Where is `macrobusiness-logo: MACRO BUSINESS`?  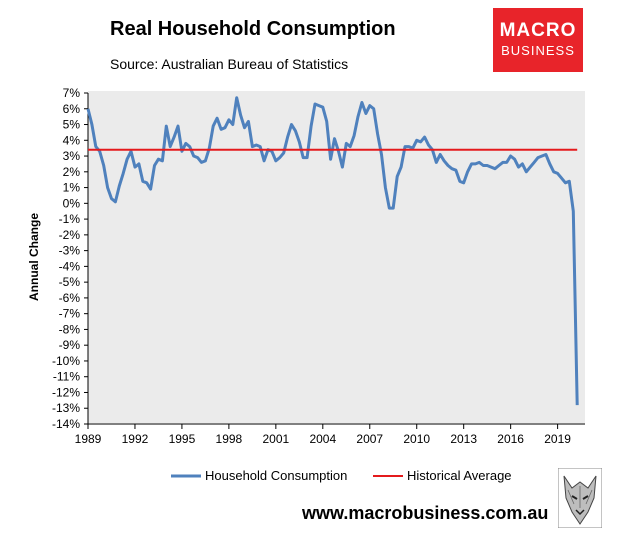
macrobusiness-logo: MACRO BUSINESS is located at coordinates (538, 40).